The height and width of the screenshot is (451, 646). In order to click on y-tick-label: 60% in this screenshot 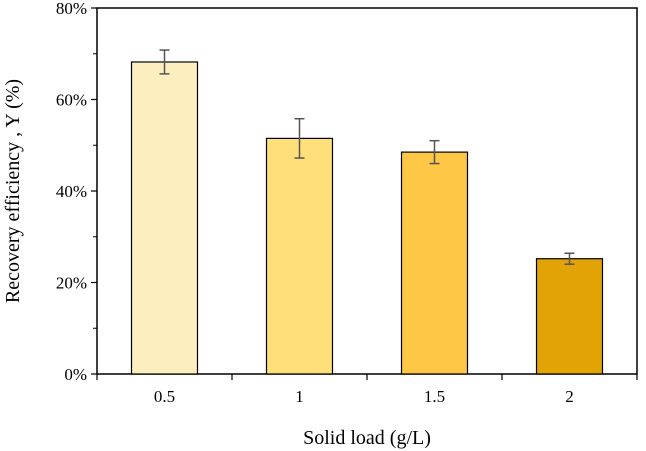, I will do `click(71, 100)`.